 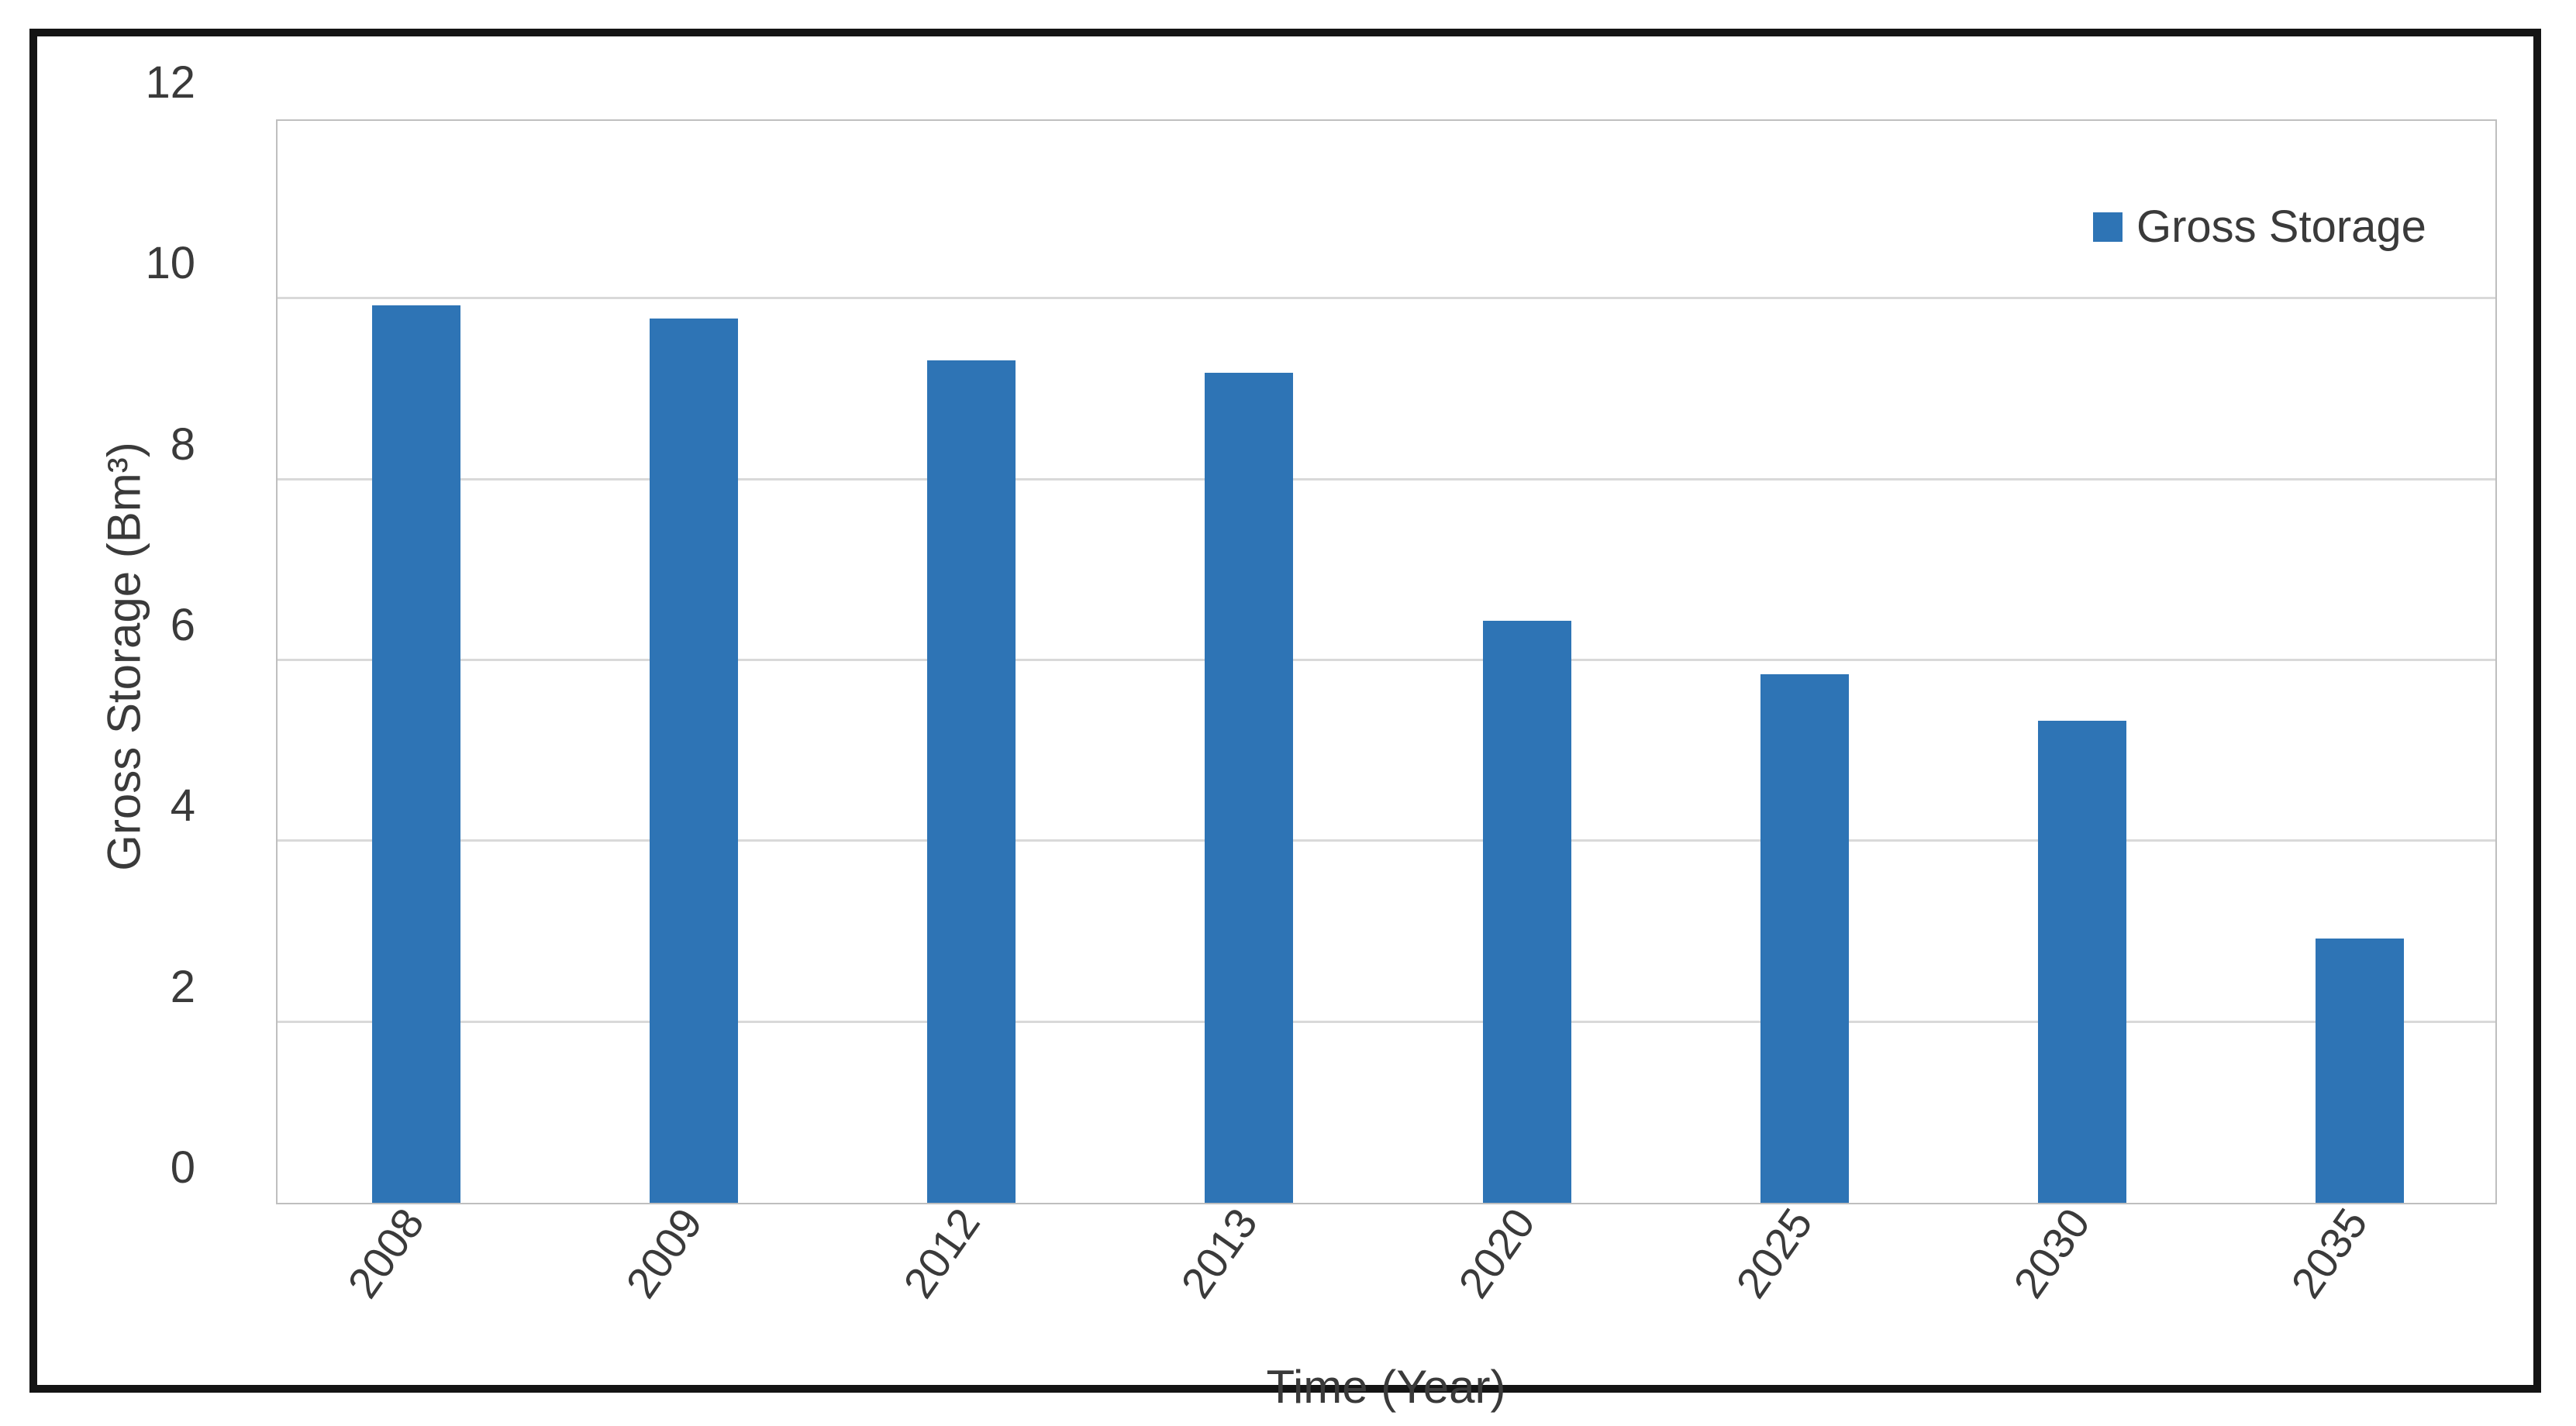 What do you see at coordinates (182, 625) in the screenshot?
I see `y-axis-tick-label-6: 6` at bounding box center [182, 625].